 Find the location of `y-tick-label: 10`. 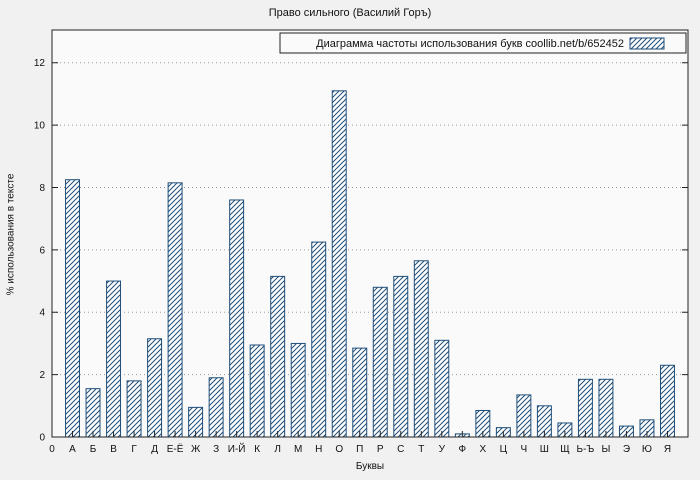

y-tick-label: 10 is located at coordinates (40, 126).